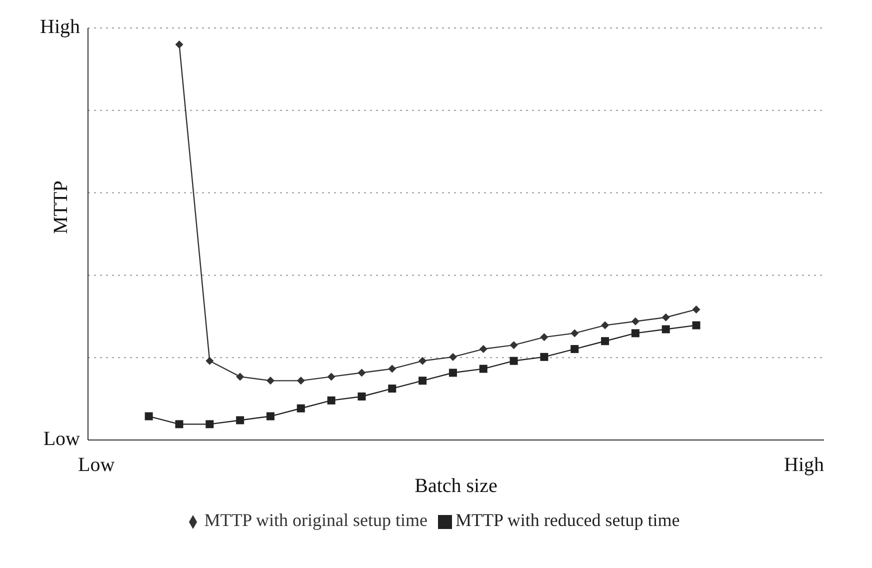 Image resolution: width=872 pixels, height=568 pixels. What do you see at coordinates (61, 207) in the screenshot?
I see `y-axis-title: MTTP` at bounding box center [61, 207].